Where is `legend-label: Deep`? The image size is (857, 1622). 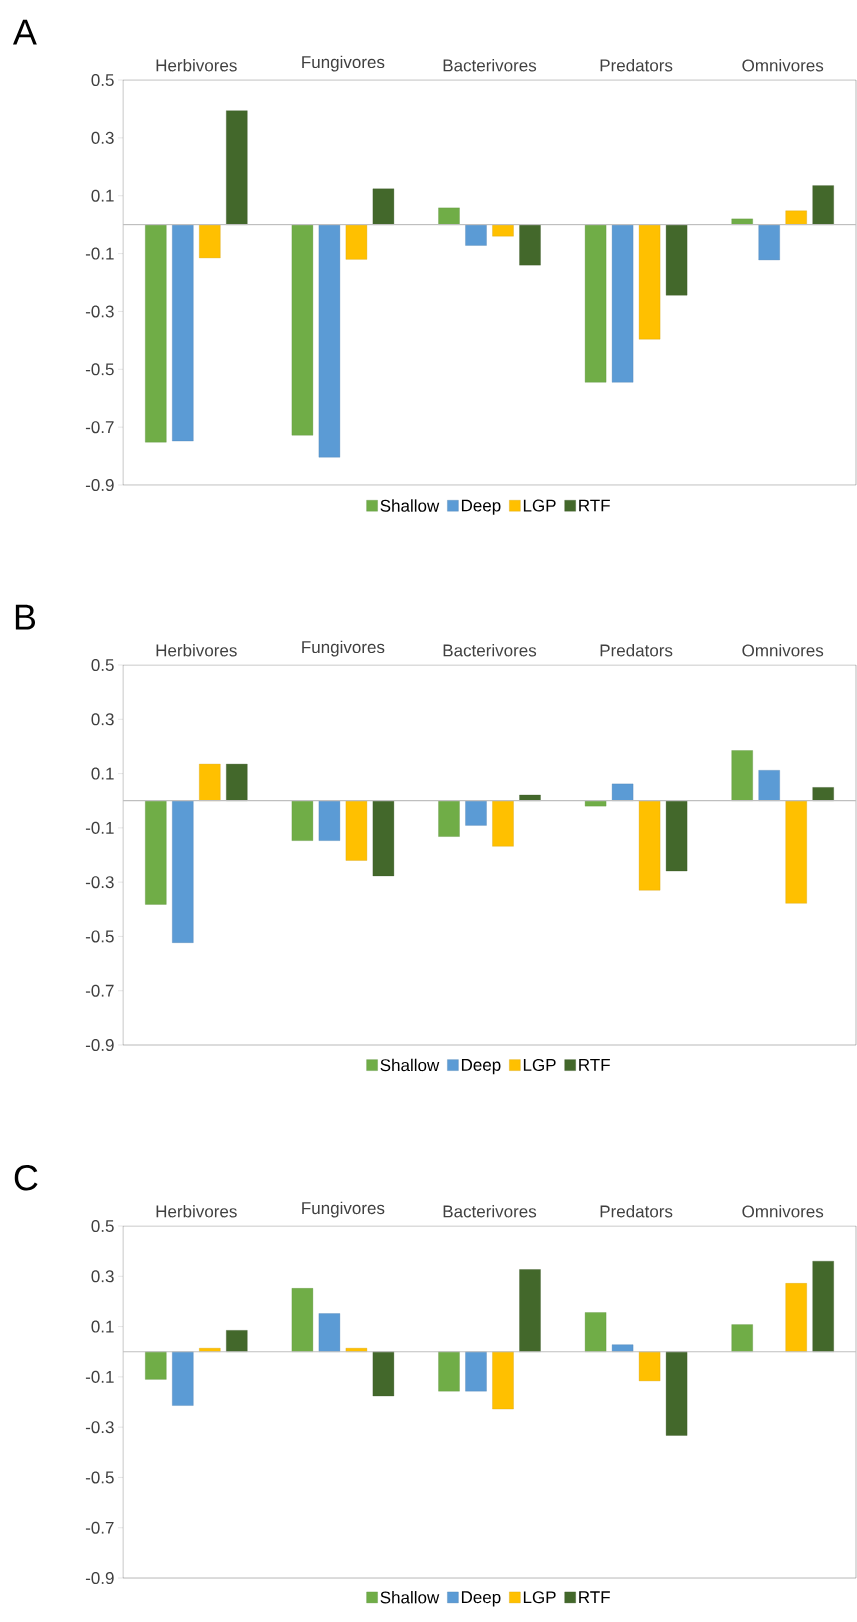
legend-label: Deep is located at coordinates (481, 1067).